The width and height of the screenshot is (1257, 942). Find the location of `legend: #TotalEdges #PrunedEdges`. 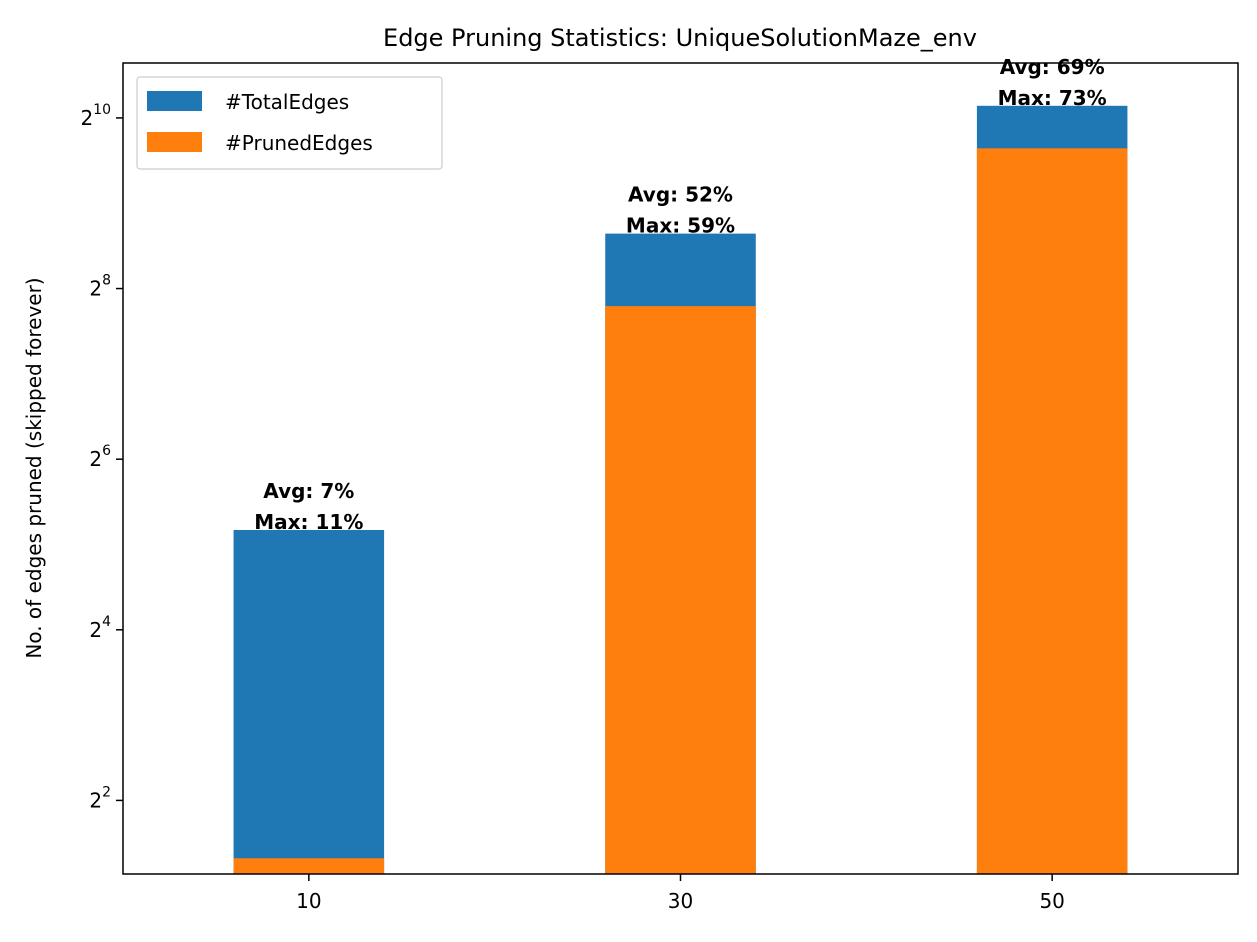

legend: #TotalEdges #PrunedEdges is located at coordinates (289, 123).